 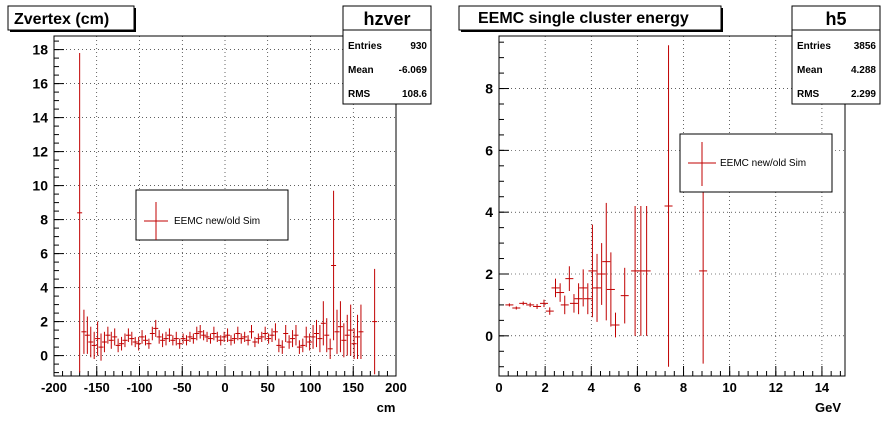 What do you see at coordinates (359, 94) in the screenshot?
I see `stats-rms-label: RMS` at bounding box center [359, 94].